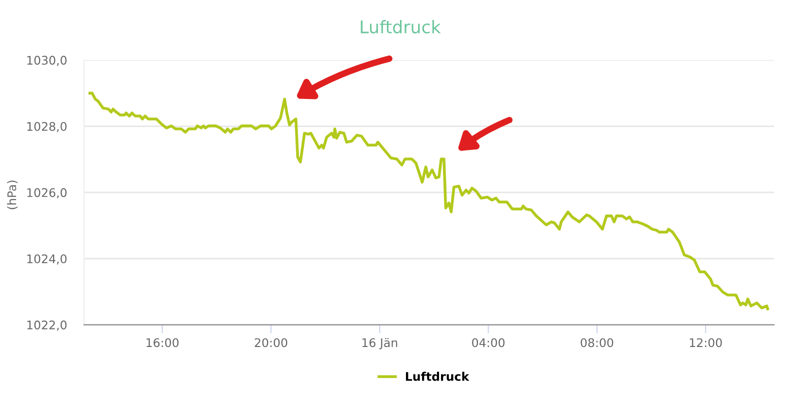 This screenshot has width=800, height=406. What do you see at coordinates (47, 127) in the screenshot?
I see `y-tick-label: 1028,0` at bounding box center [47, 127].